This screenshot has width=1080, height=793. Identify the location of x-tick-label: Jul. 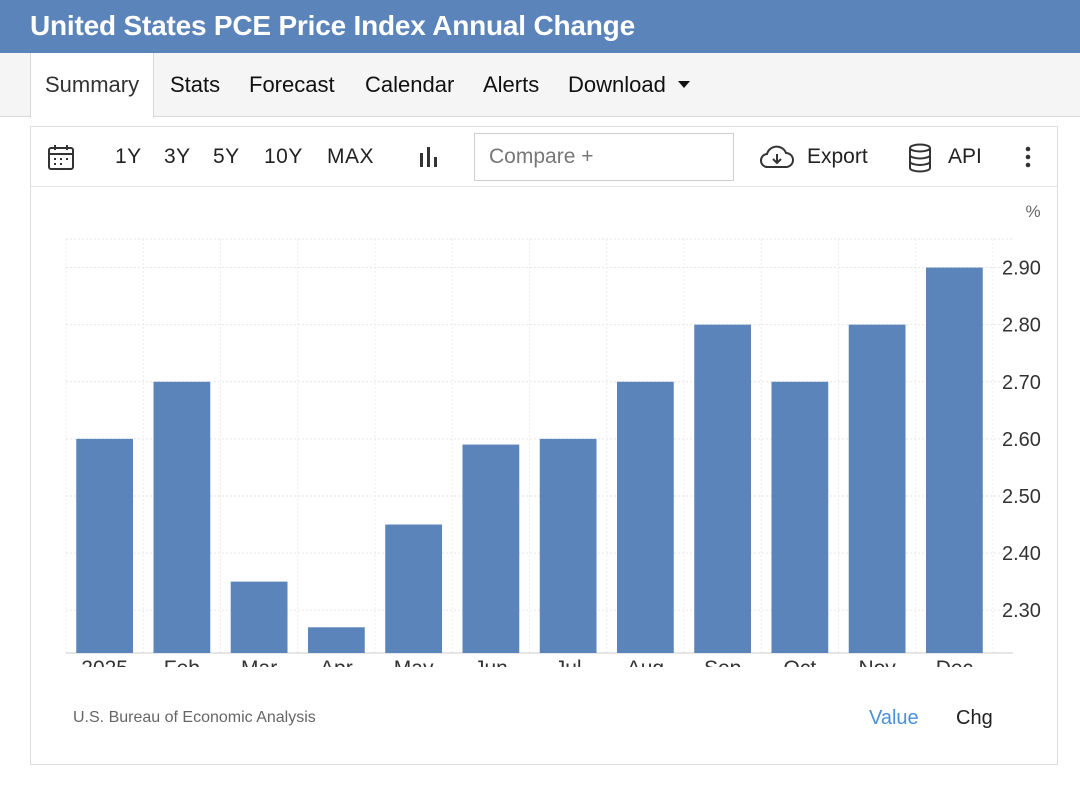
(568, 662).